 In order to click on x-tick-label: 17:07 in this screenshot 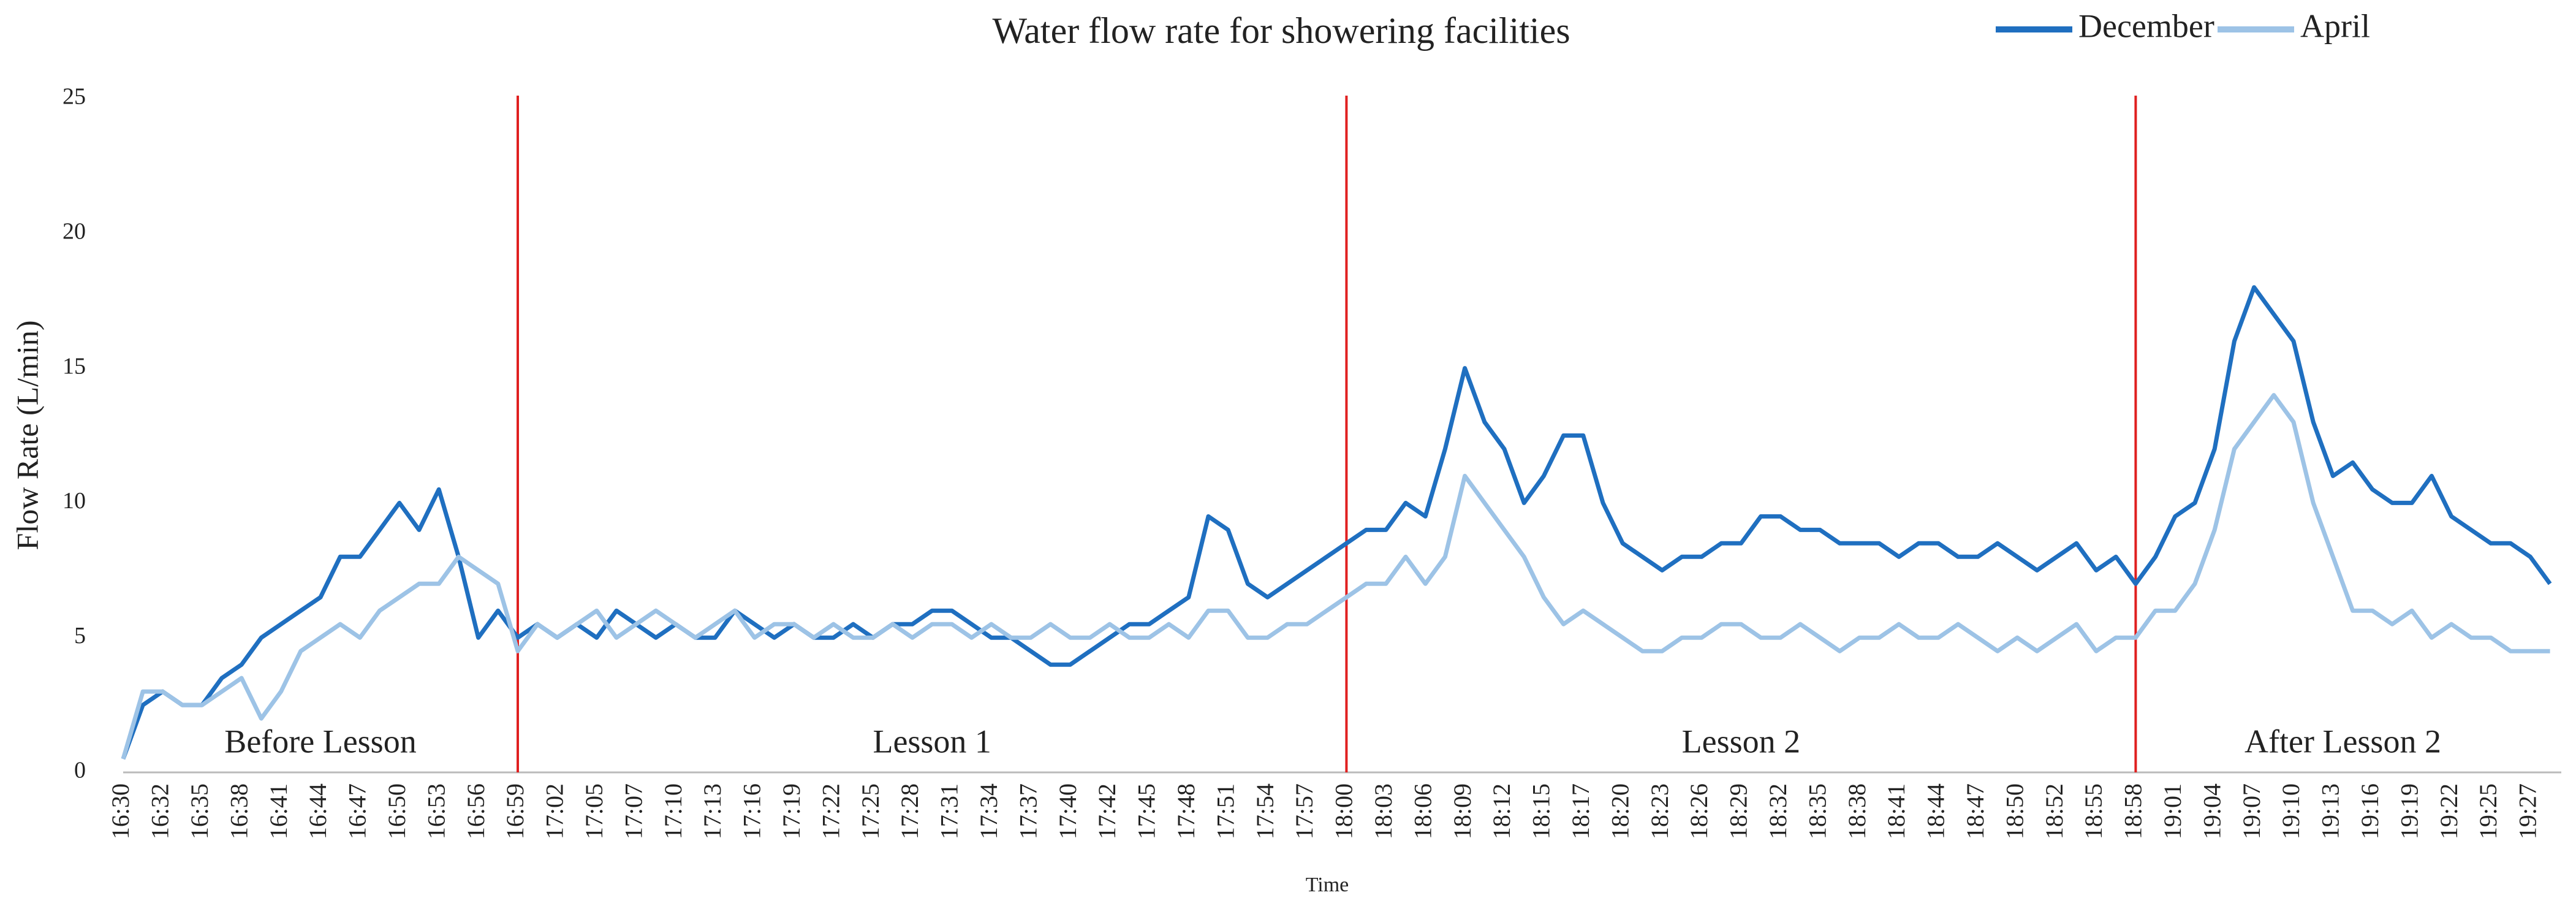, I will do `click(633, 811)`.